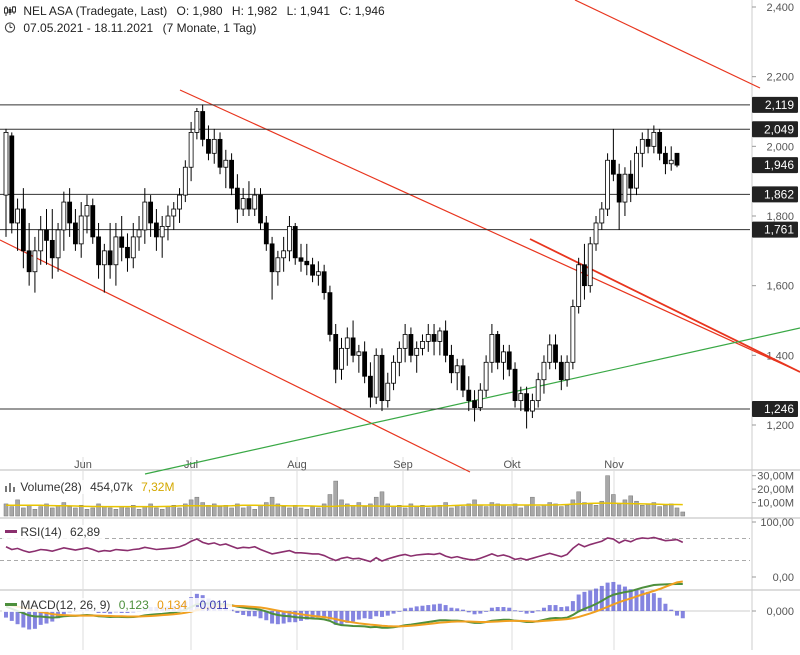 This screenshot has width=800, height=655. I want to click on month-label: Sep, so click(403, 465).